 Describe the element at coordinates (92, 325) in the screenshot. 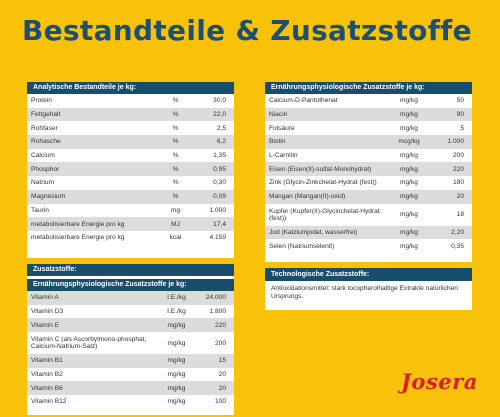

I see `row-name: Vitamin E` at that location.